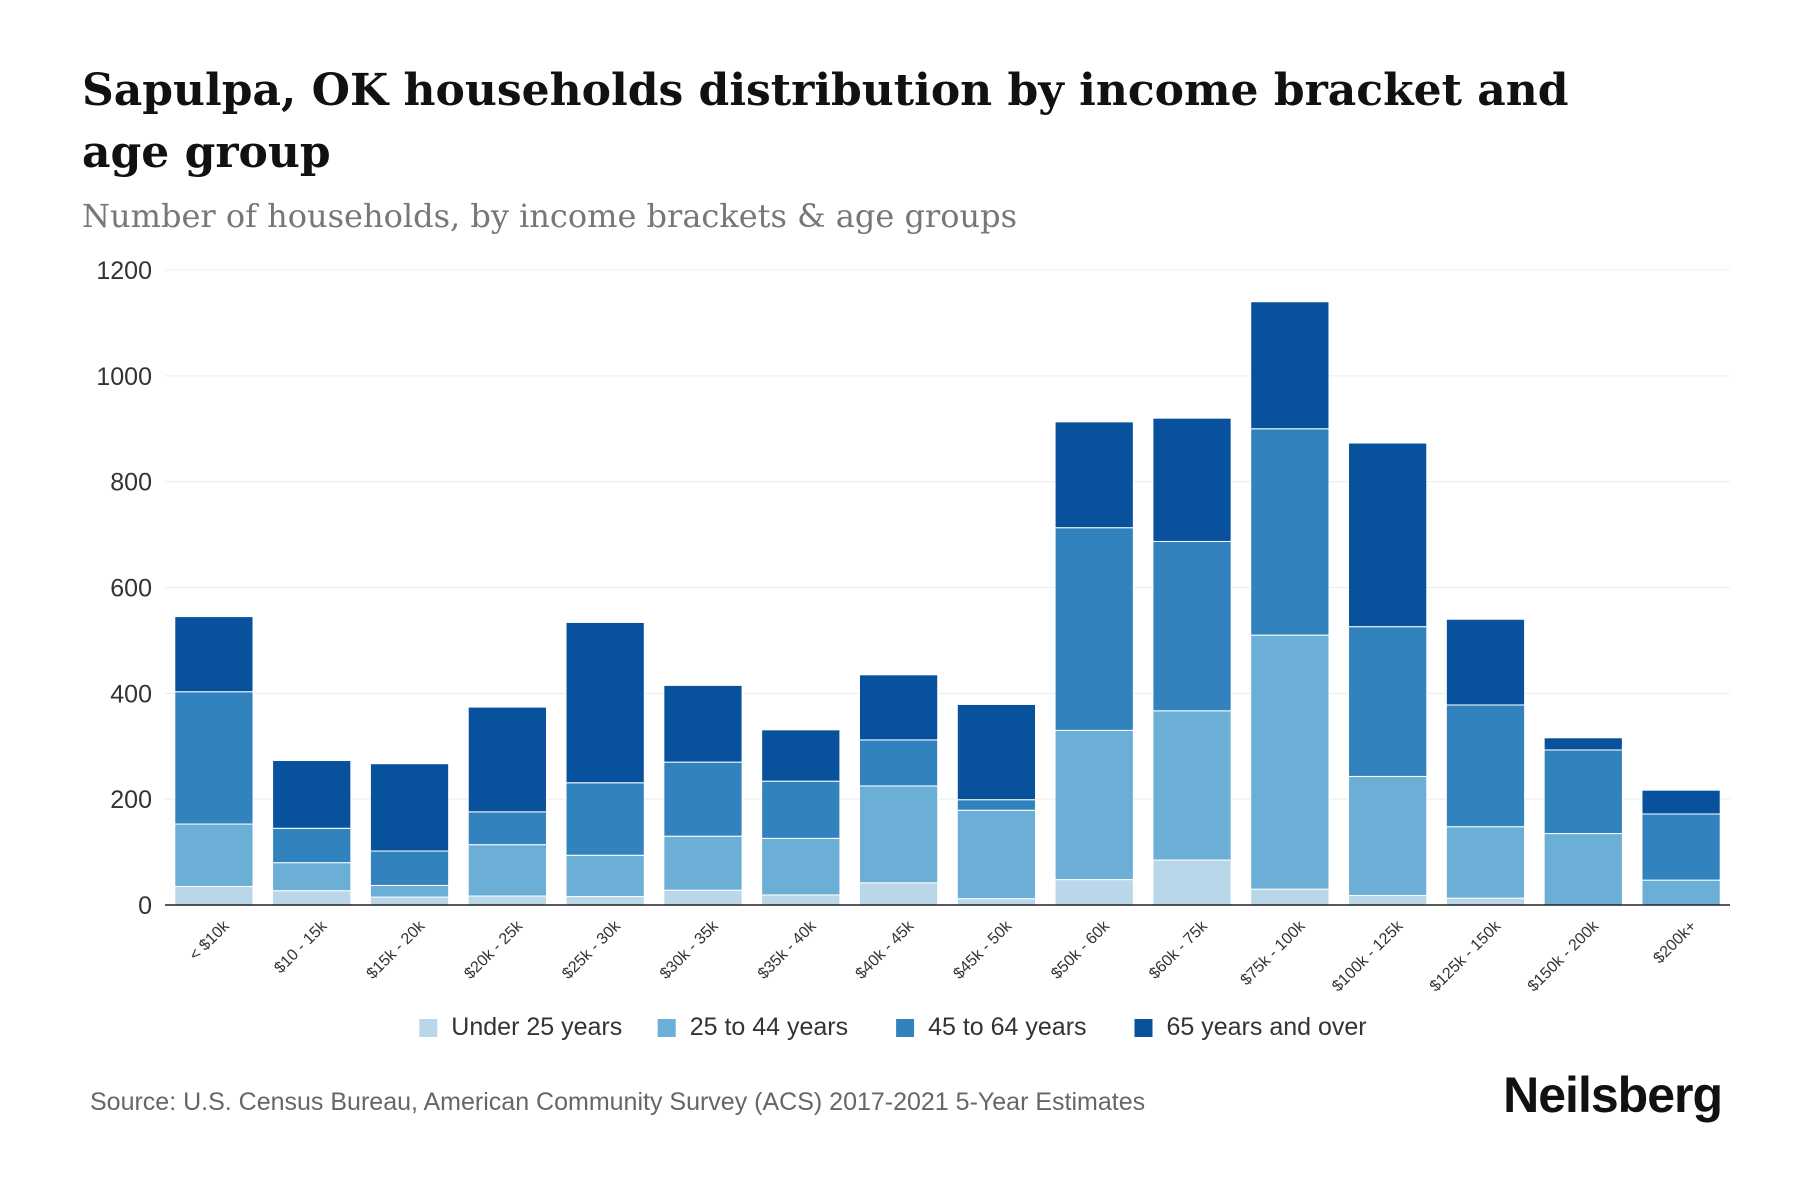  Describe the element at coordinates (592, 950) in the screenshot. I see `x-tick-label: $25k - 30k` at that location.